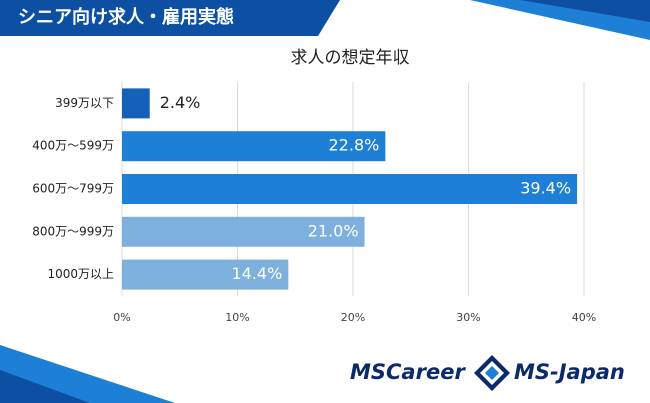  I want to click on value-label: 39.4%, so click(545, 188).